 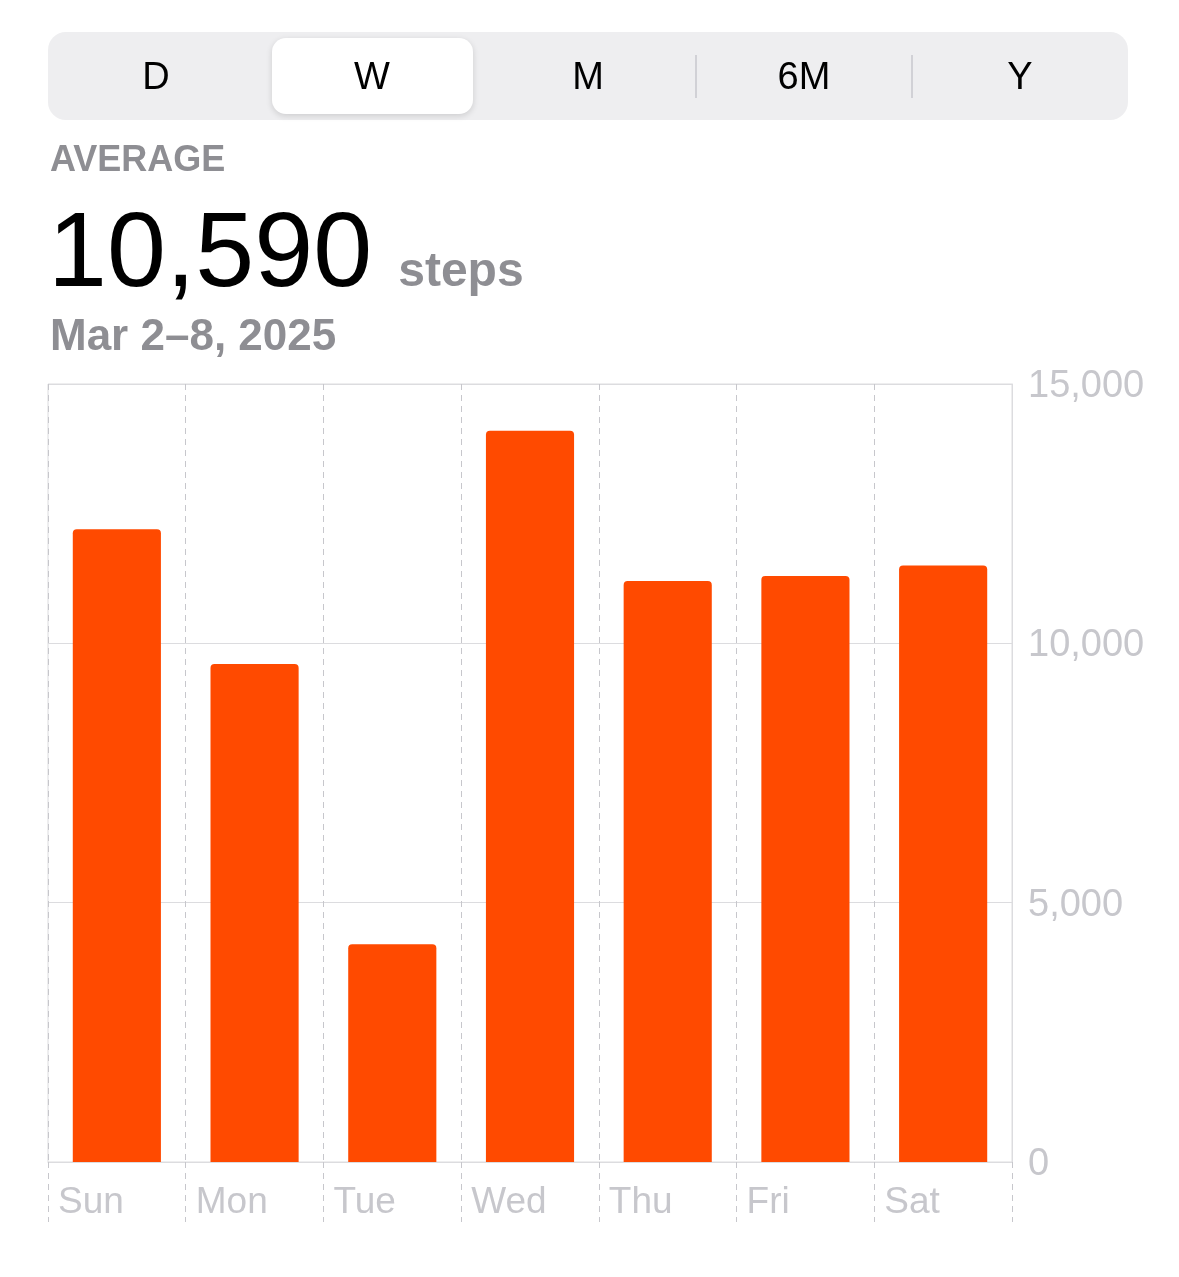 What do you see at coordinates (193, 334) in the screenshot?
I see `chart-subtitle: Mar 2–8, 2025` at bounding box center [193, 334].